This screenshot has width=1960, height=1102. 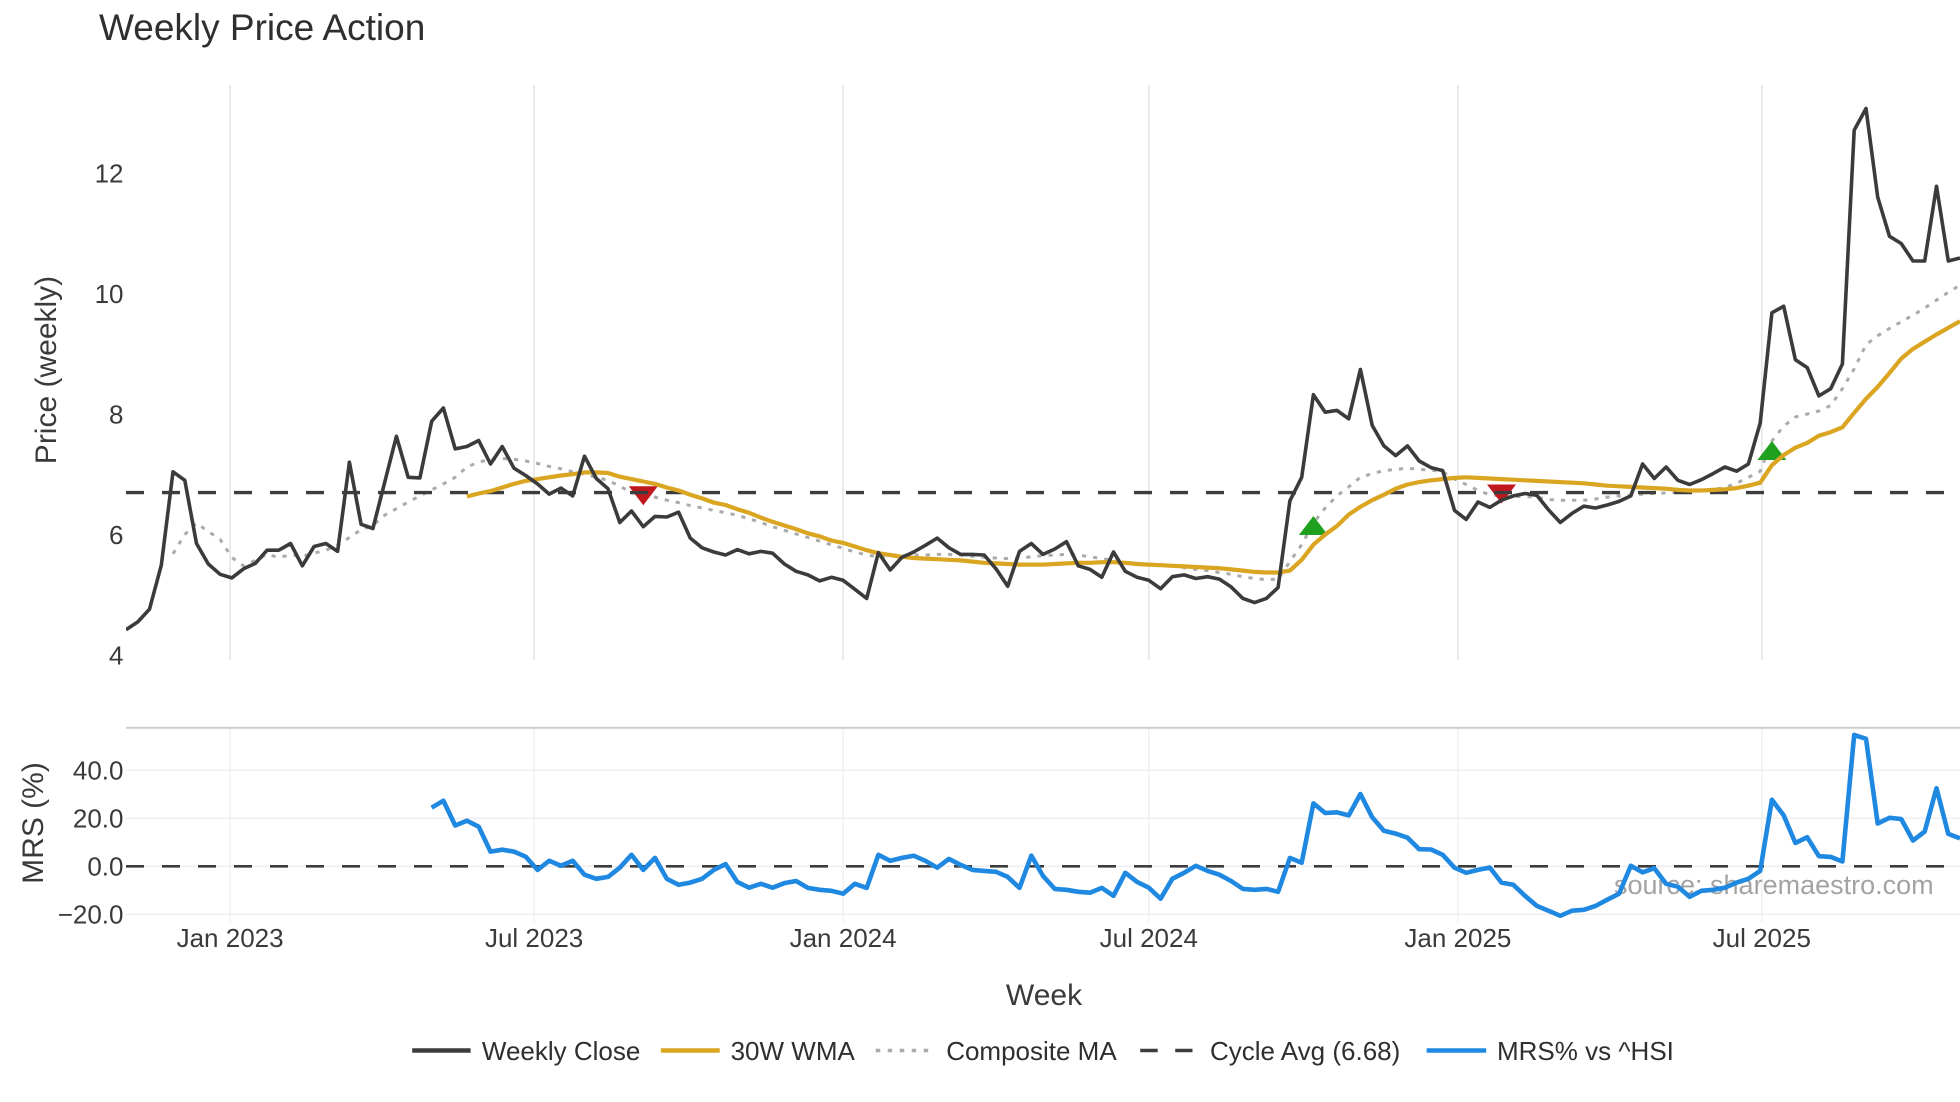 I want to click on svg-text: Jan 2024, so click(x=843, y=938).